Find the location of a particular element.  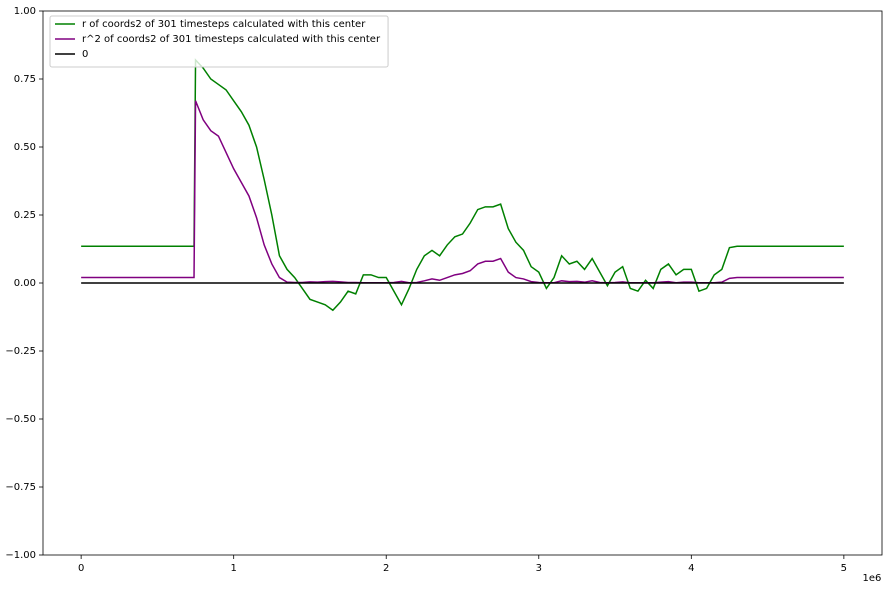

legend-label: 0 is located at coordinates (85, 54).